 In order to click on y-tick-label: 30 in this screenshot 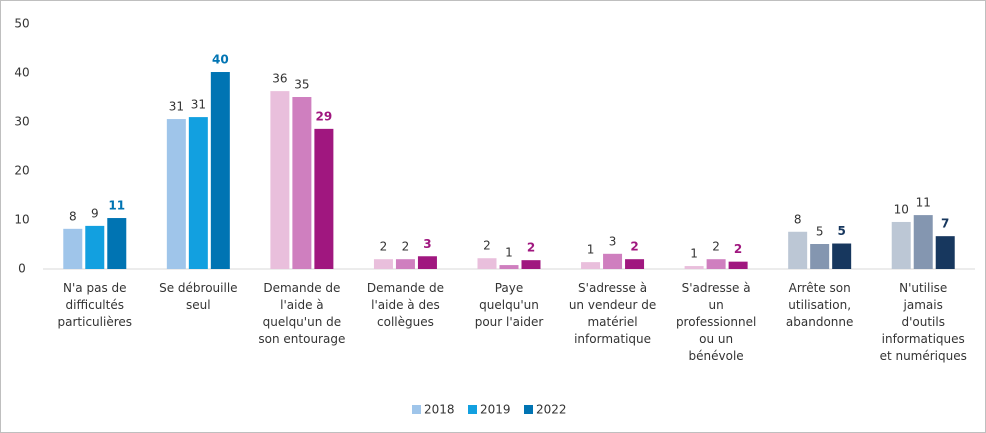, I will do `click(21, 122)`.